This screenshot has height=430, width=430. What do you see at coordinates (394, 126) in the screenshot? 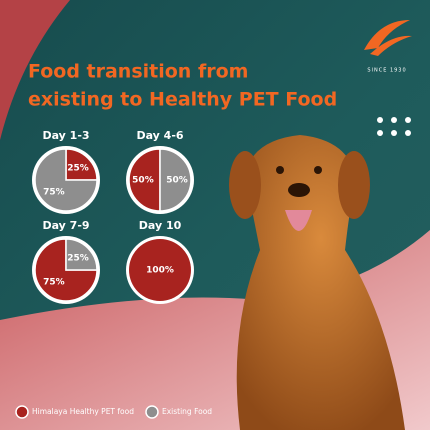
I see `dots` at bounding box center [394, 126].